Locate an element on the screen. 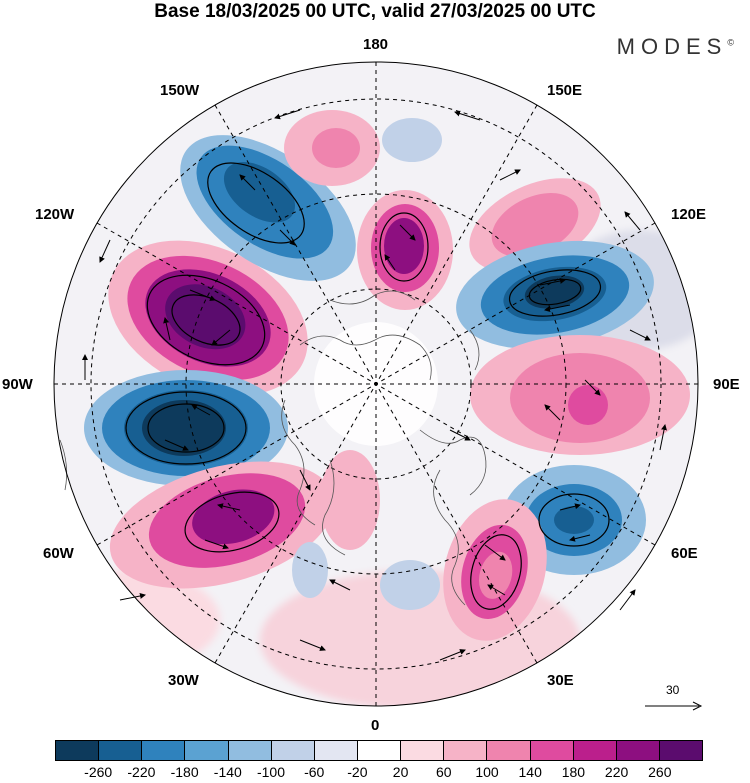  positive-anomaly-120w is located at coordinates (208, 318).